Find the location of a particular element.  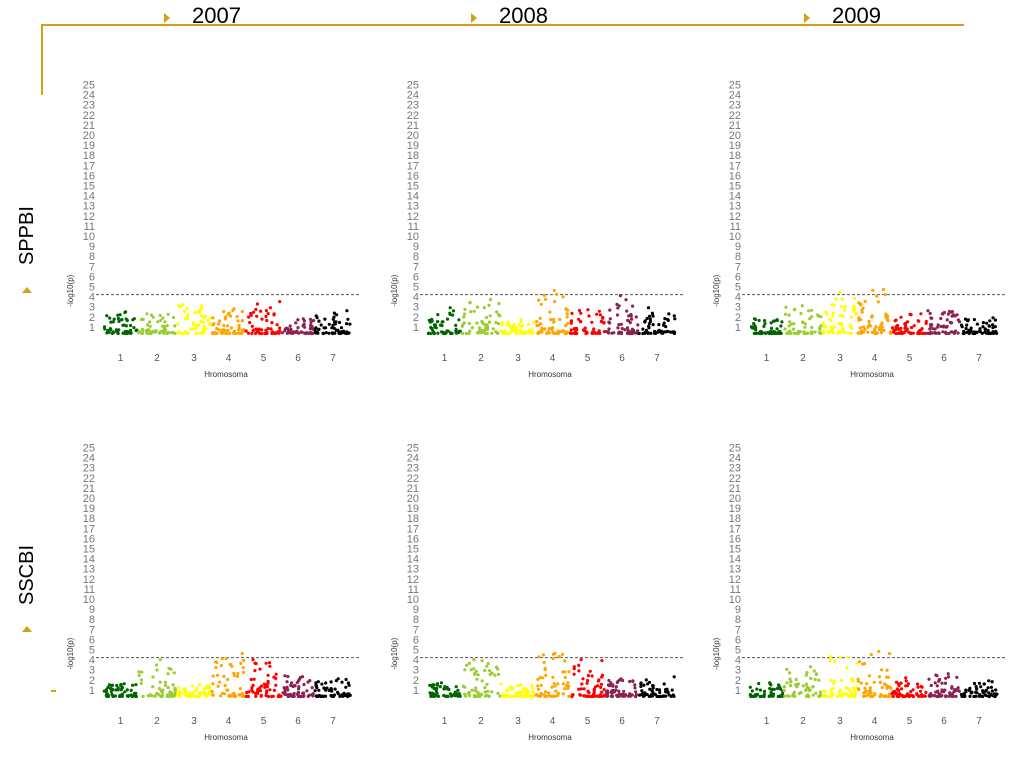

x-tick-label: 3 is located at coordinates (840, 721).